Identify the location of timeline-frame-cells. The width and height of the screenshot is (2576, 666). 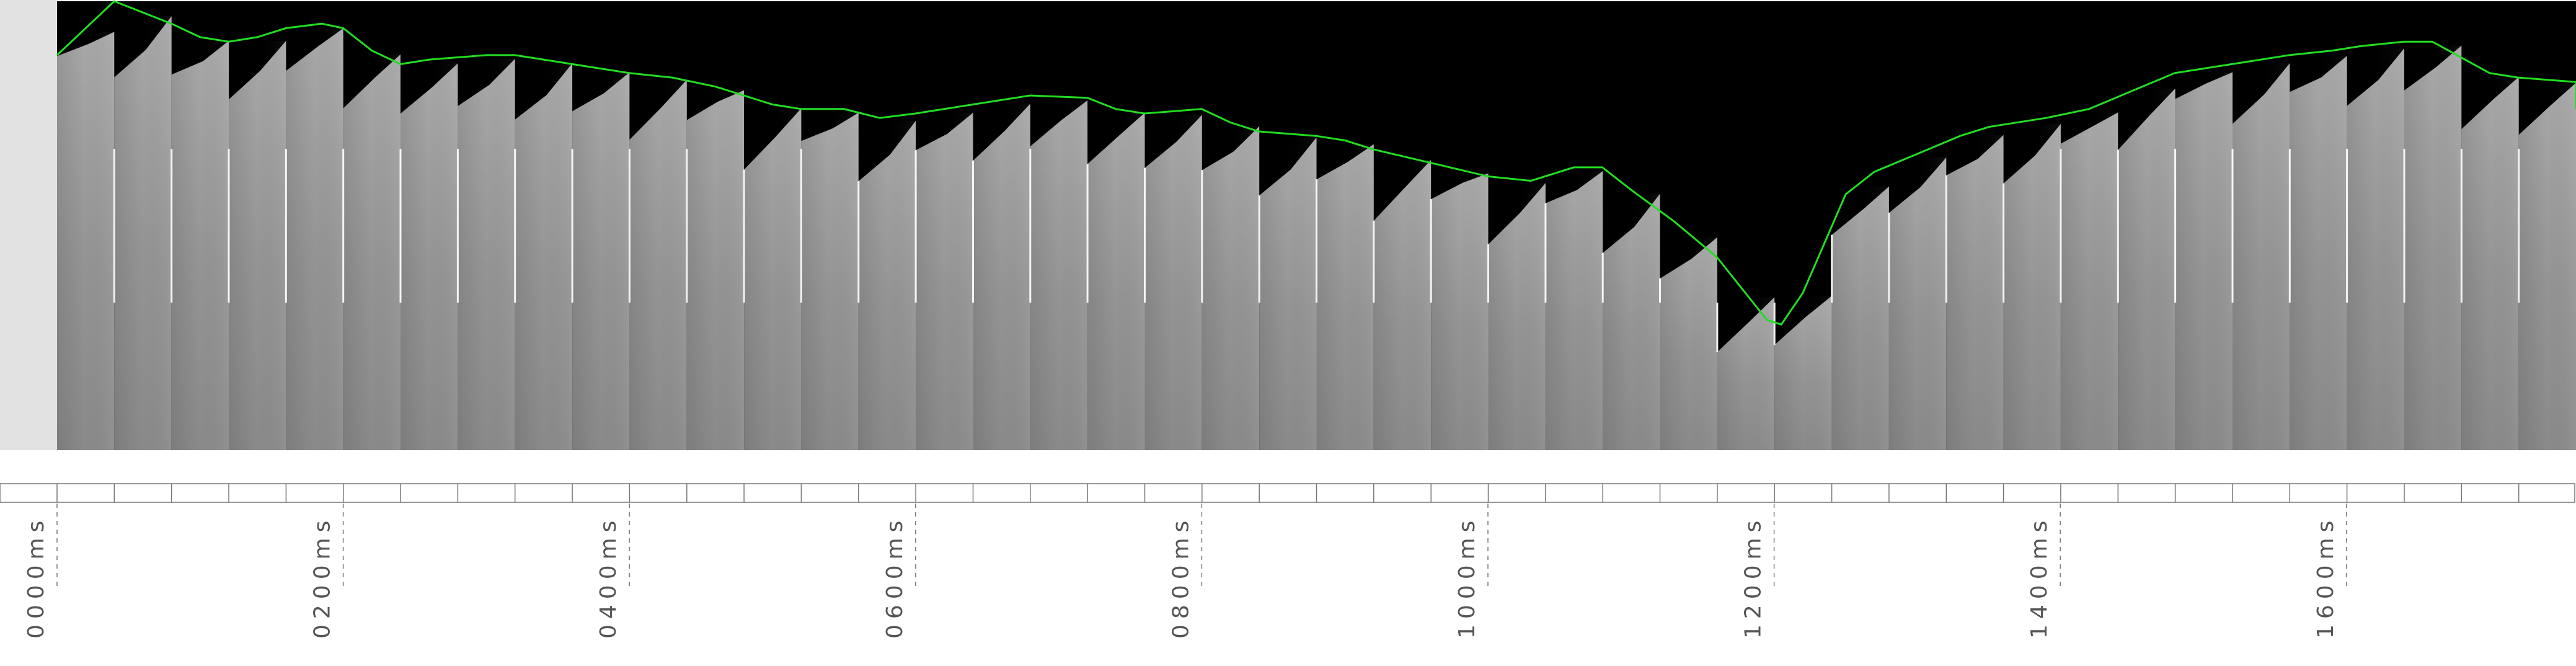
(1288, 493).